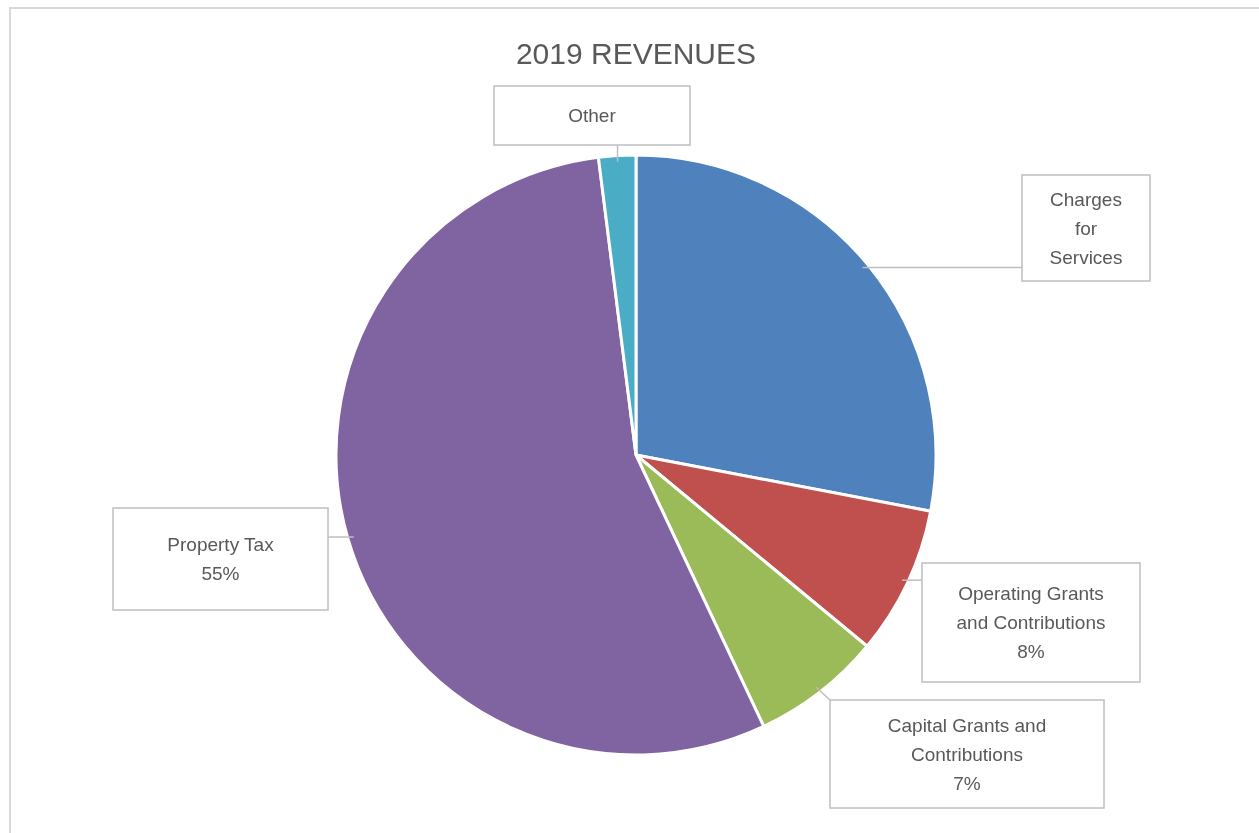  Describe the element at coordinates (1031, 608) in the screenshot. I see `slice-label: Operating Grants and Contributions` at that location.